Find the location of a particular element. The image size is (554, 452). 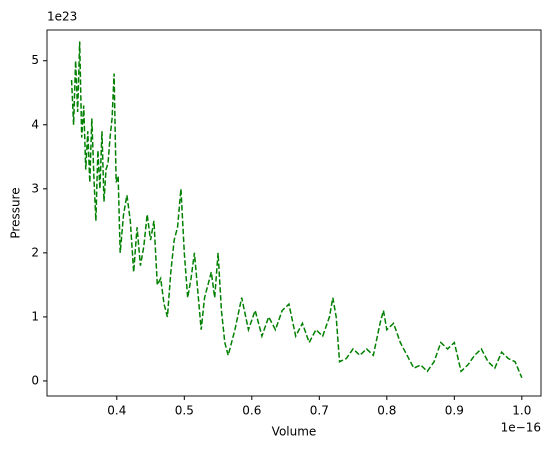

x-offset-text: 1e−16 is located at coordinates (521, 428).